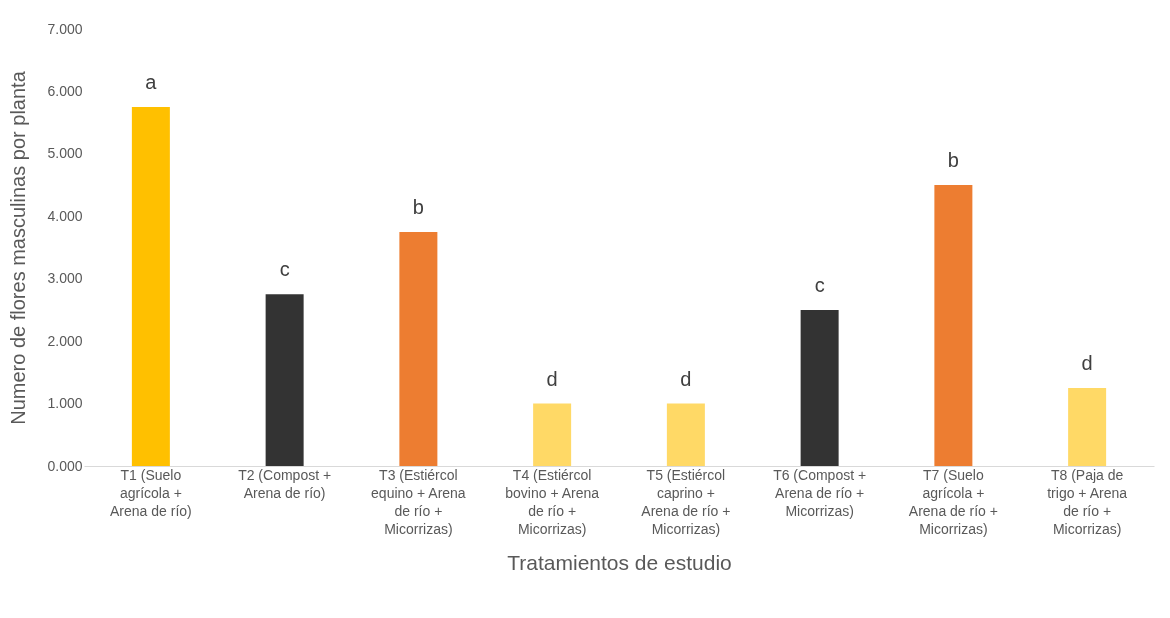  Describe the element at coordinates (686, 501) in the screenshot. I see `x-tick-label: T5 (Estiércol caprino + Arena de río + Micorrizas)` at that location.